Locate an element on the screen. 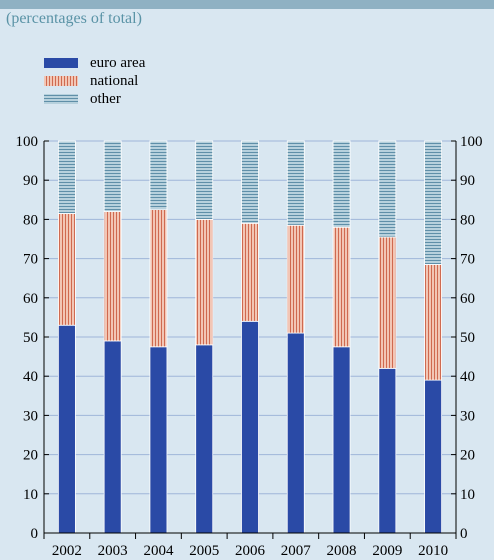 This screenshot has height=560, width=494. bar-national-2008 is located at coordinates (341, 287).